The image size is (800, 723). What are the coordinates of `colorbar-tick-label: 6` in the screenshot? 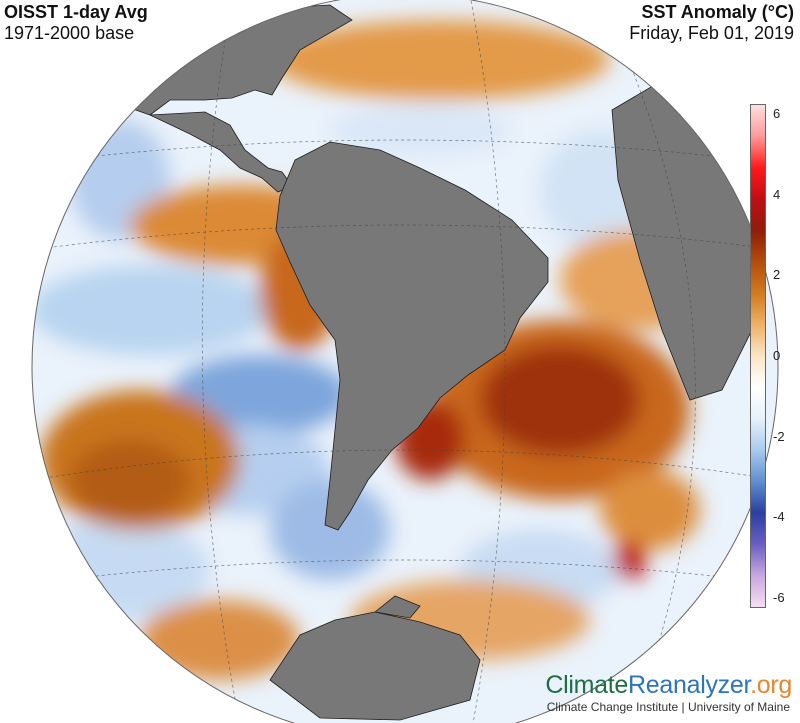 It's located at (777, 113).